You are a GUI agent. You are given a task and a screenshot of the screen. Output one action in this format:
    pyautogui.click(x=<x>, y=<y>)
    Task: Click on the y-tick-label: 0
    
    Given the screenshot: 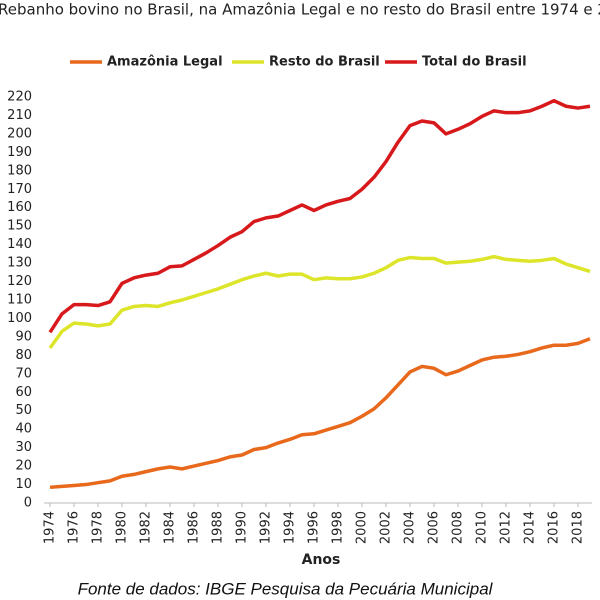 What is the action you would take?
    pyautogui.click(x=28, y=503)
    